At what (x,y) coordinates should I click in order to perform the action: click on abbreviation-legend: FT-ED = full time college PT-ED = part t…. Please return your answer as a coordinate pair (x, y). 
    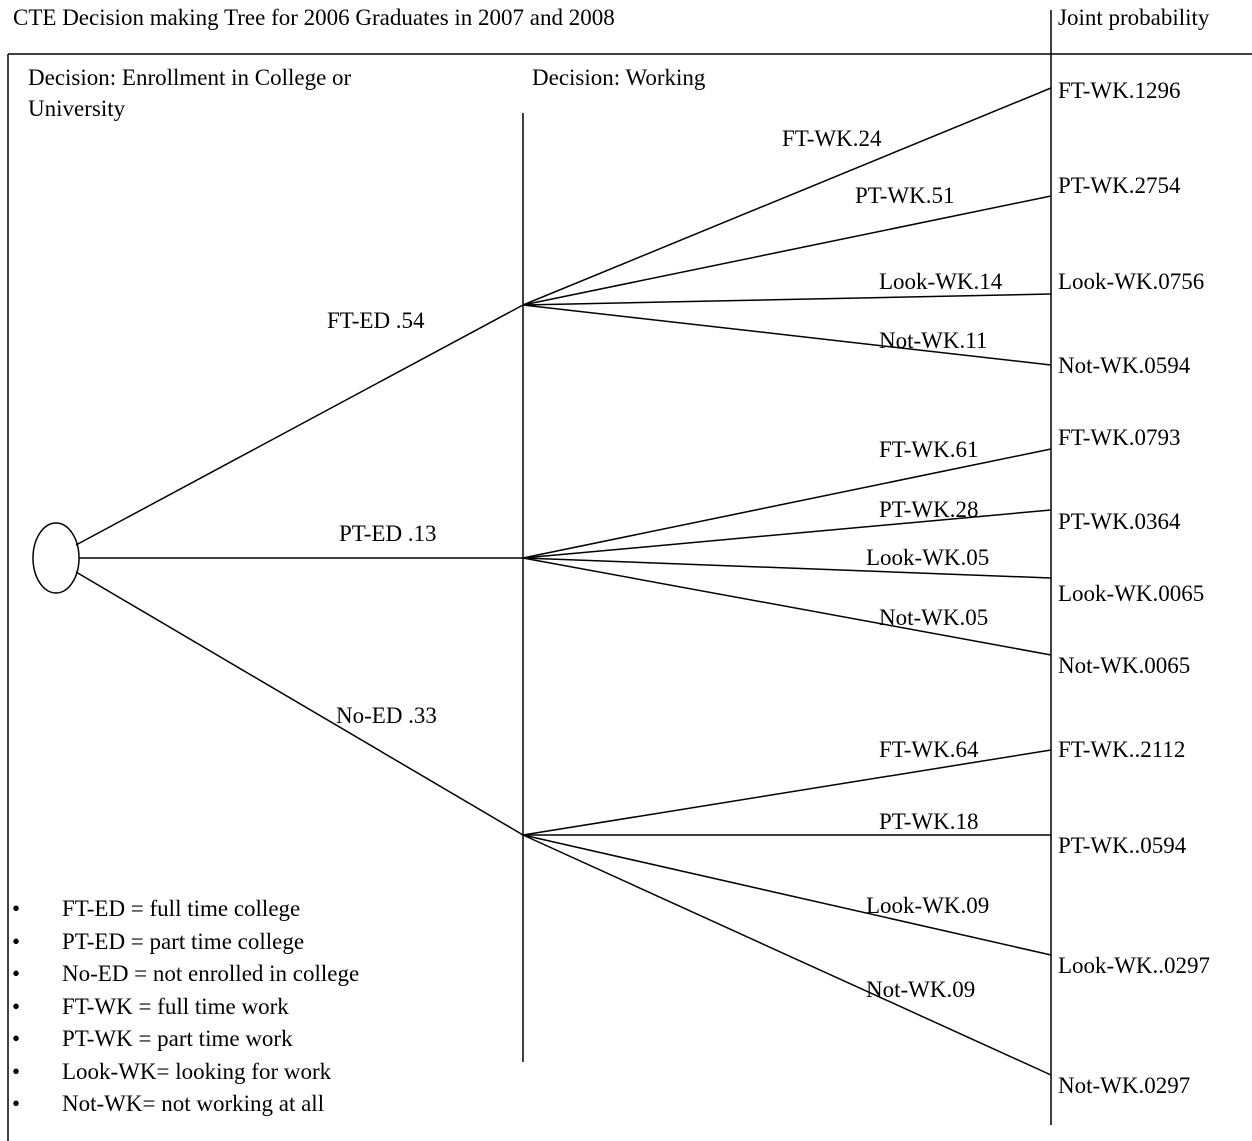
    Looking at the image, I should click on (185, 1007).